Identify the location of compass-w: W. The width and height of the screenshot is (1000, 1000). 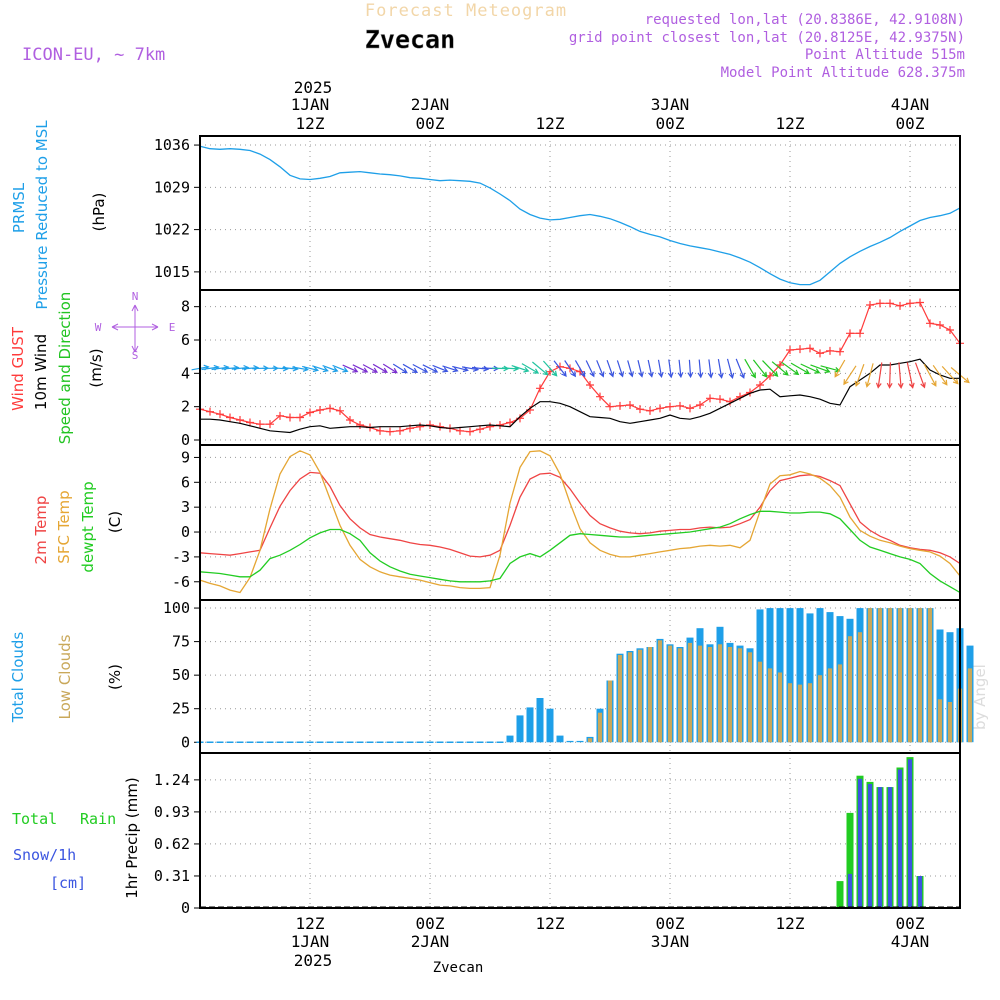
(98, 327).